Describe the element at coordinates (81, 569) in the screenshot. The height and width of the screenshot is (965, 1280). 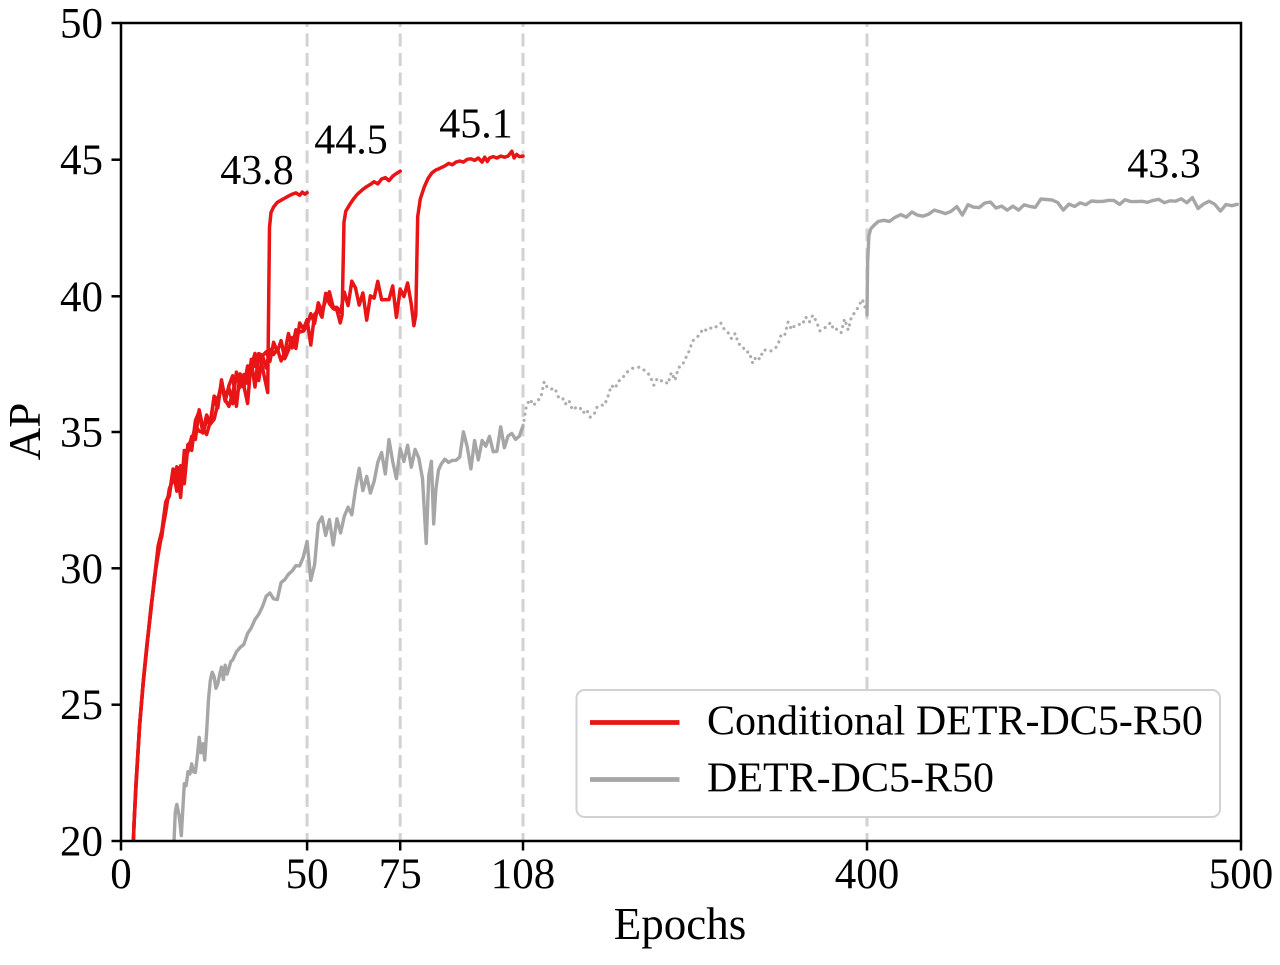
I see `svg-text: 30` at that location.